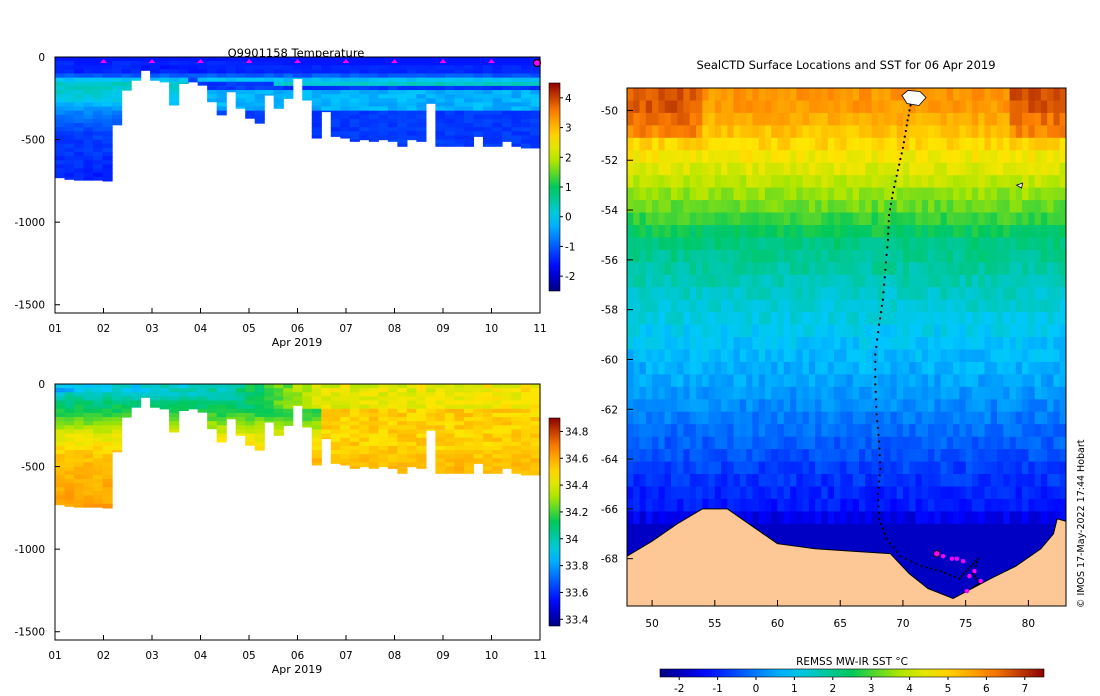 Image resolution: width=1100 pixels, height=696 pixels. Describe the element at coordinates (539, 656) in the screenshot. I see `time-tick-label: 11` at that location.